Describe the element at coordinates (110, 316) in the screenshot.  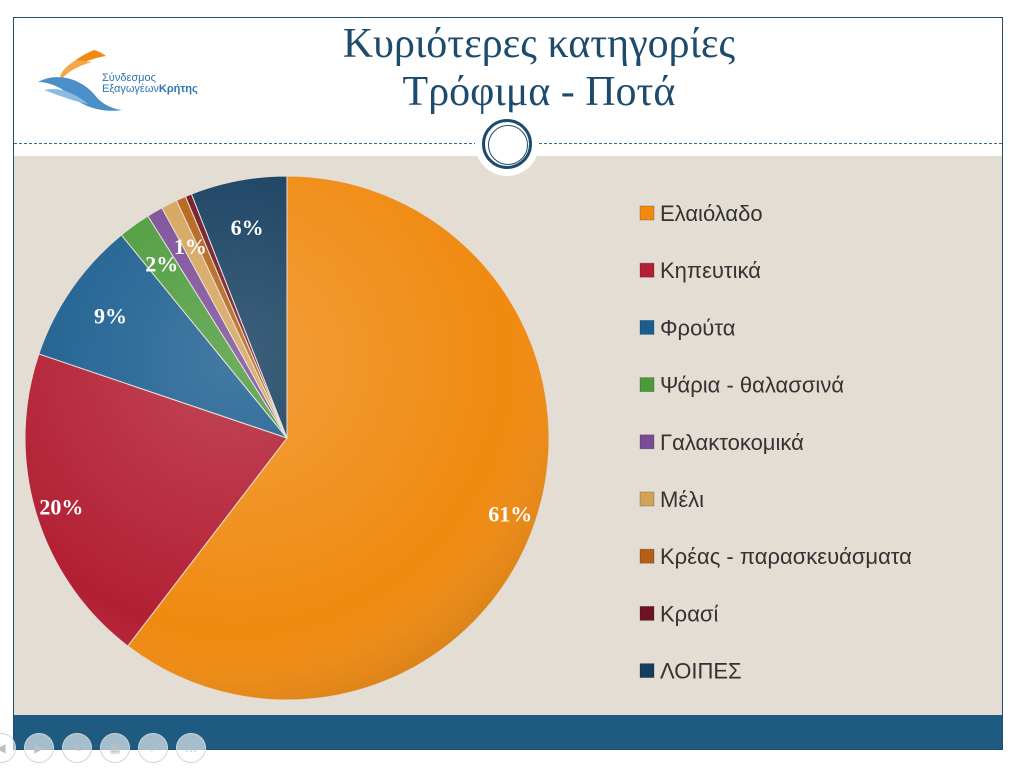
I see `slice-label-3: 9%` at that location.